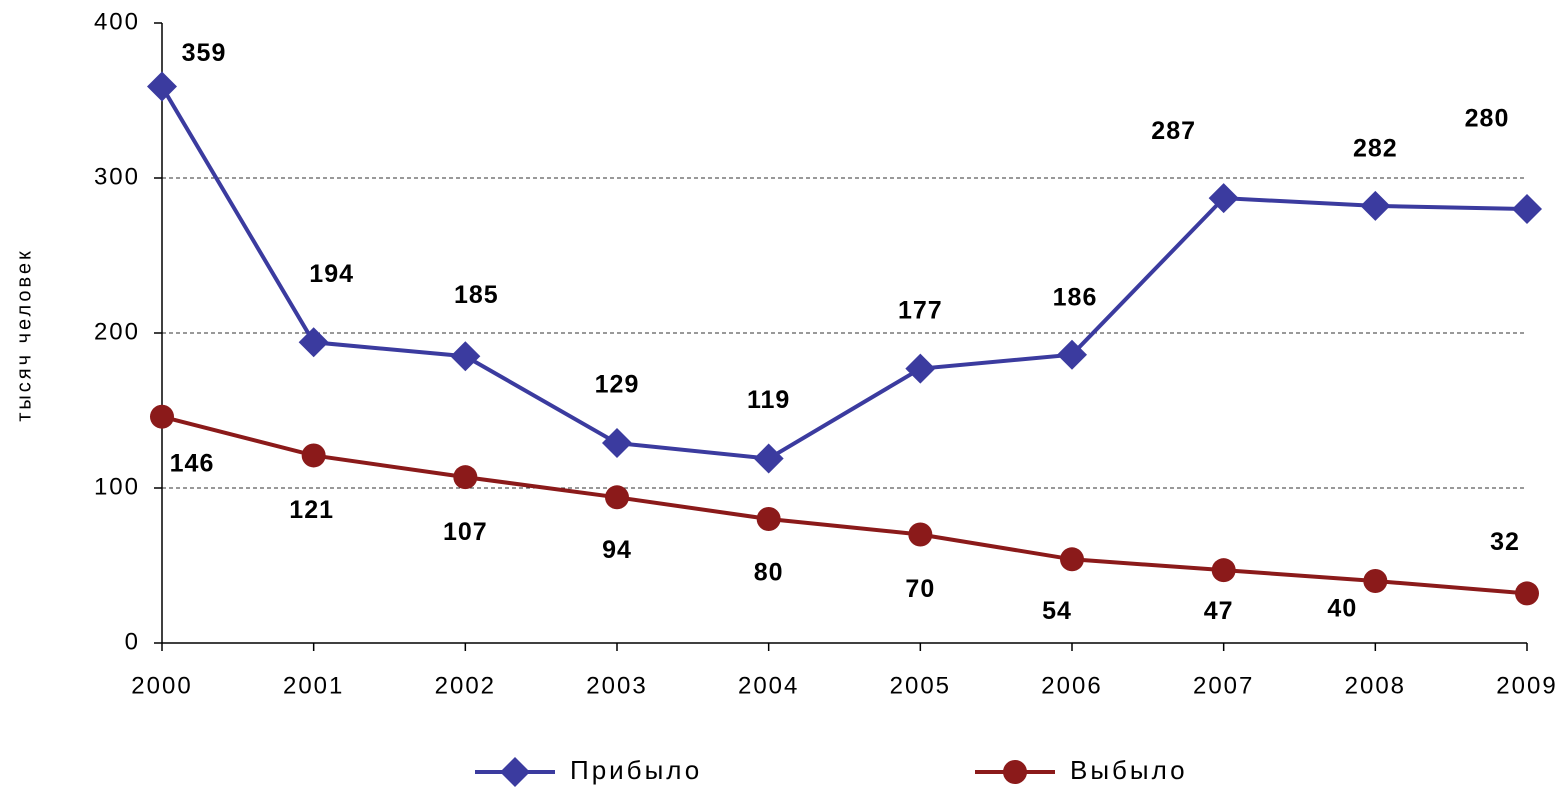 The width and height of the screenshot is (1562, 791). What do you see at coordinates (1219, 611) in the screenshot?
I see `data-label: 47` at bounding box center [1219, 611].